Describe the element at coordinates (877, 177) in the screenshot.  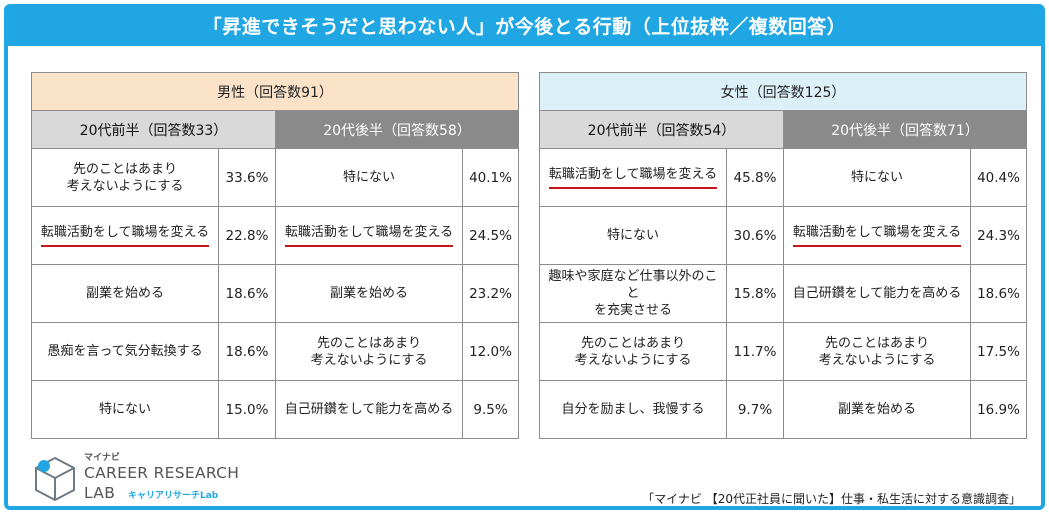
I see `female-group2-row1-label: 特にない` at that location.